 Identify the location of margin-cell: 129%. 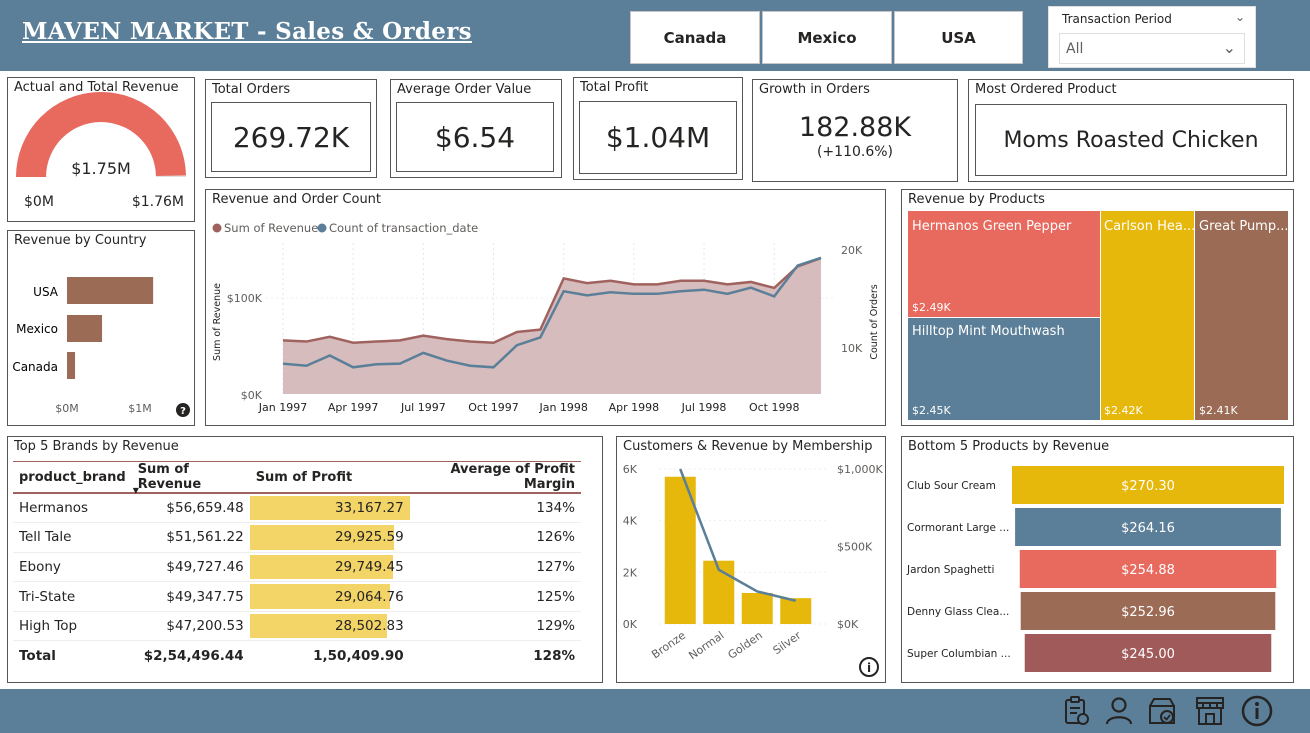
(495, 626).